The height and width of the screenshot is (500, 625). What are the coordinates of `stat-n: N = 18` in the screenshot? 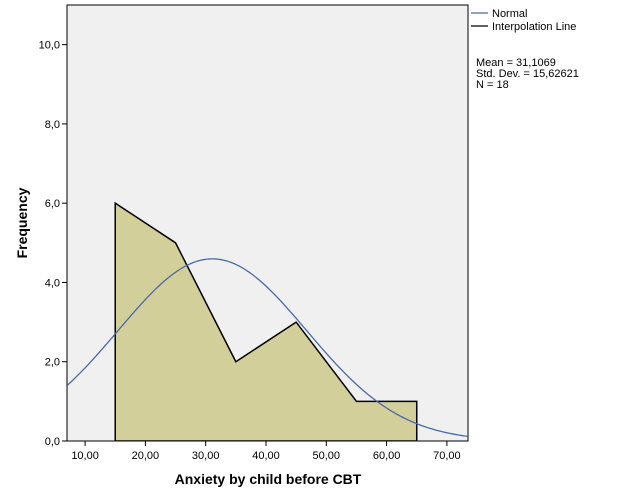 It's located at (492, 85).